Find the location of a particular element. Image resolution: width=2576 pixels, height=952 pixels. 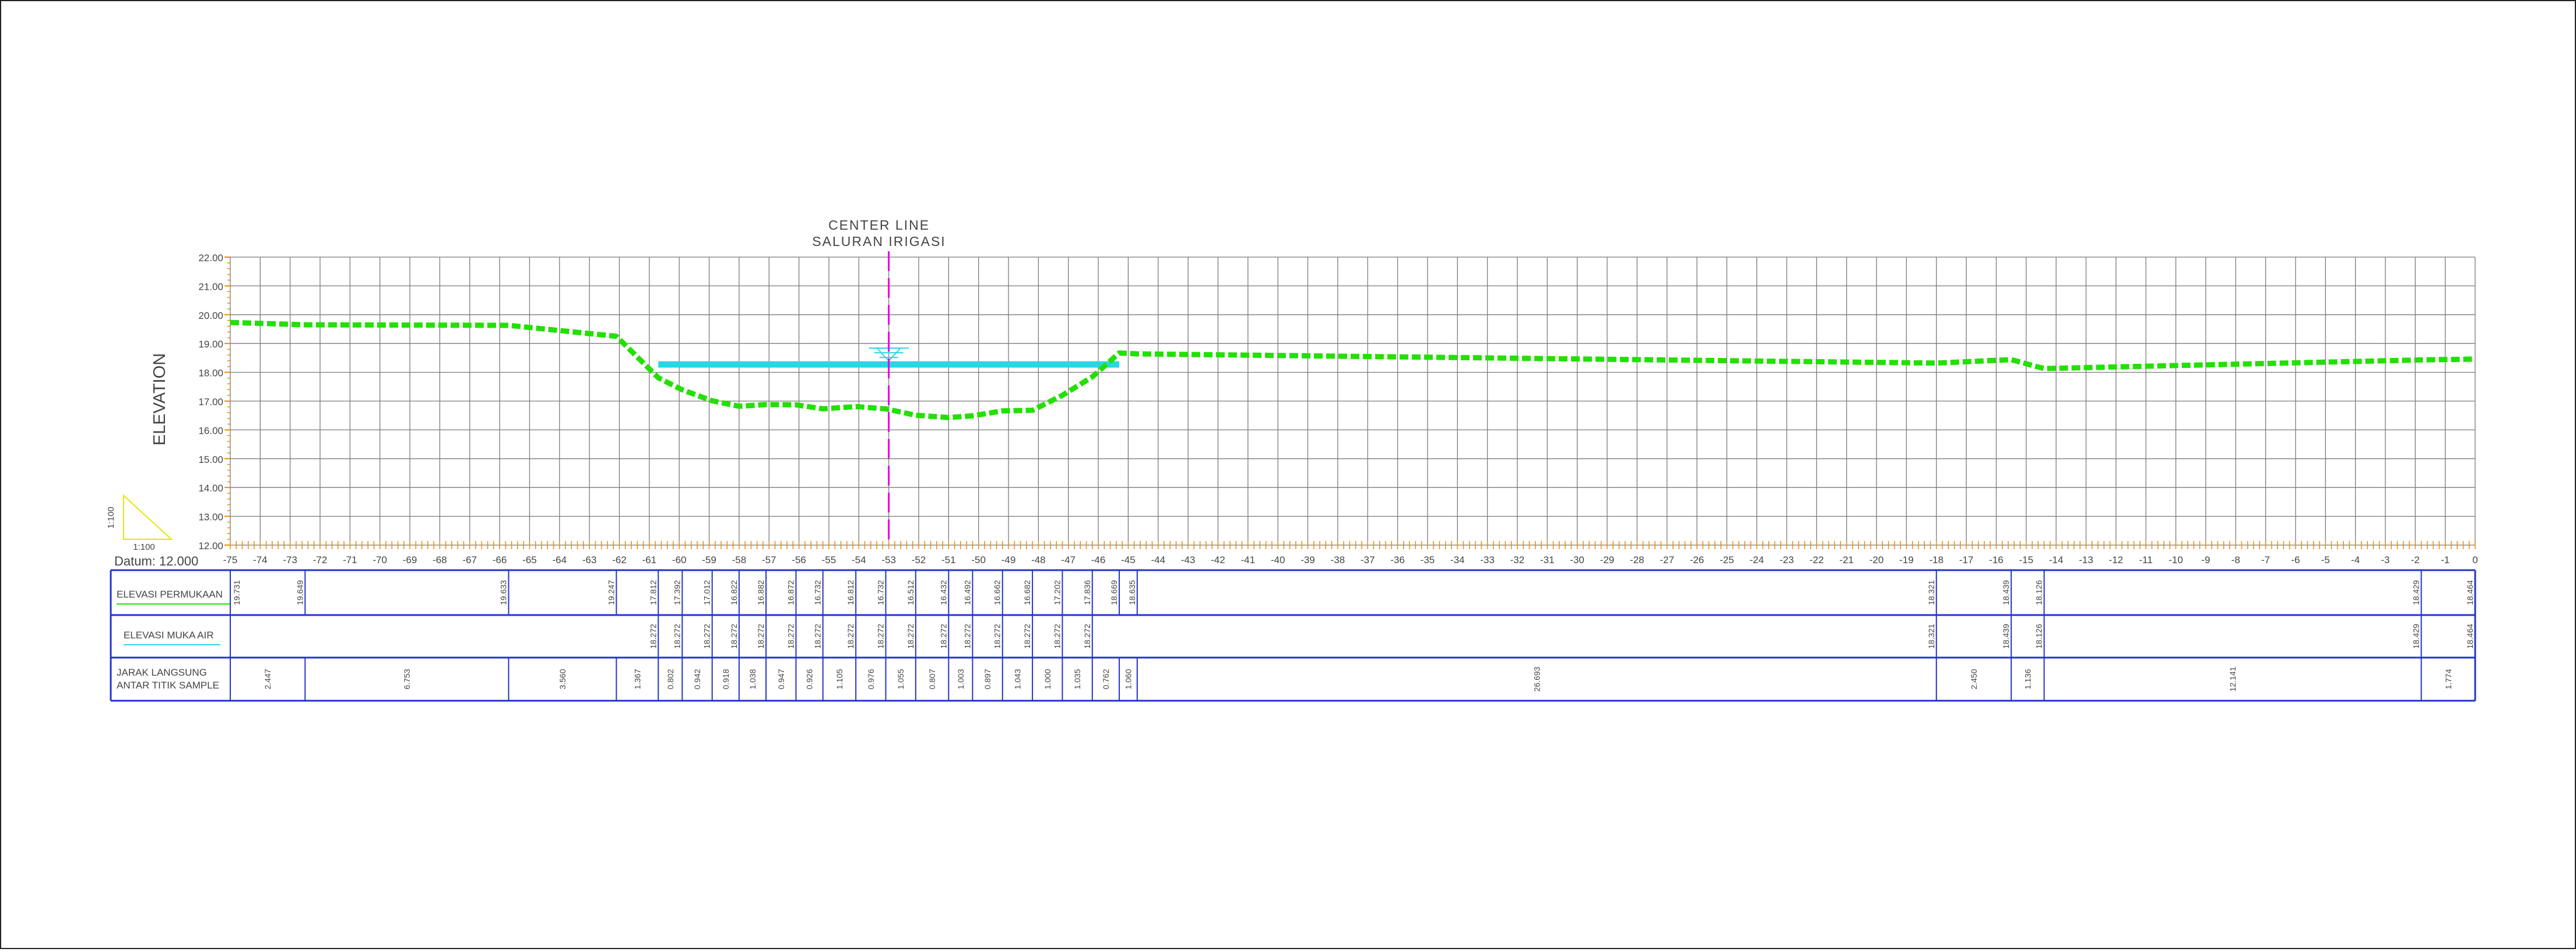

elevation-tick-label: 18.00 is located at coordinates (210, 373).